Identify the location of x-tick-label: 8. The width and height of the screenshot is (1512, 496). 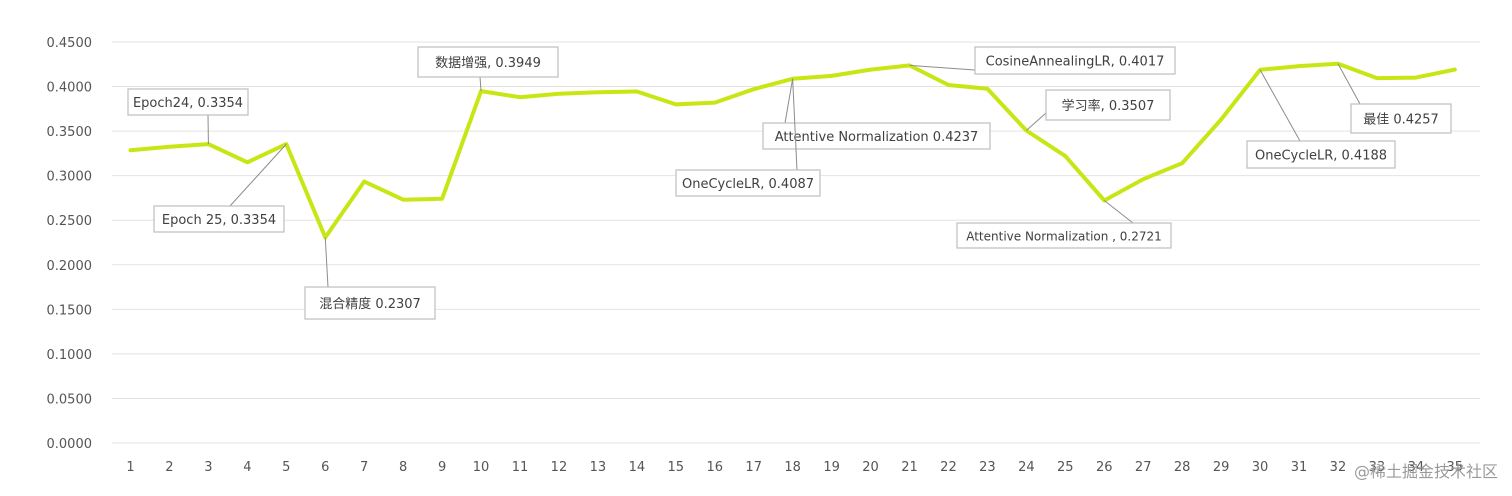
(403, 467).